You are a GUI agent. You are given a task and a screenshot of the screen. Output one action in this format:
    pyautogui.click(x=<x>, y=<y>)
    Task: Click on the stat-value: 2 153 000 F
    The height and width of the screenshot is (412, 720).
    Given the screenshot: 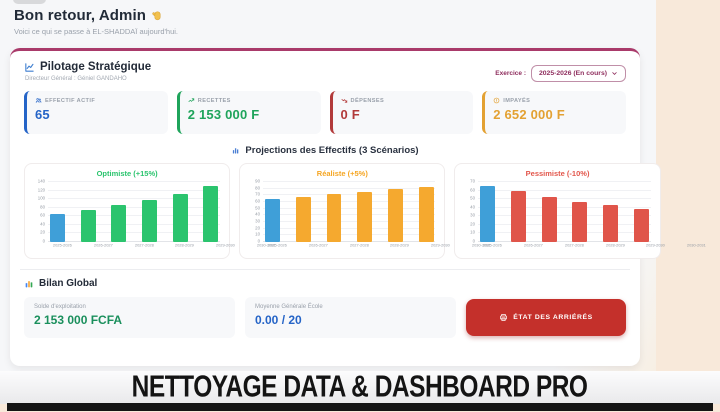 What is the action you would take?
    pyautogui.click(x=223, y=114)
    